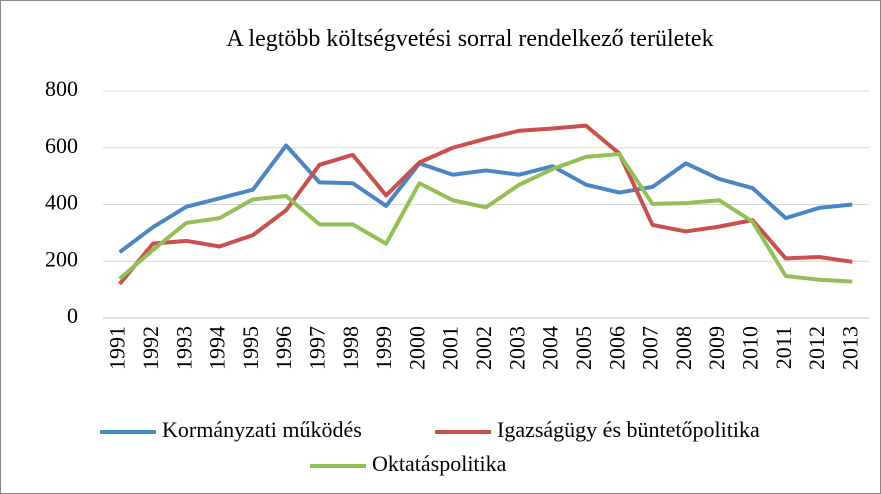 This screenshot has width=881, height=494. What do you see at coordinates (117, 348) in the screenshot?
I see `x-tick-label: 1991` at bounding box center [117, 348].